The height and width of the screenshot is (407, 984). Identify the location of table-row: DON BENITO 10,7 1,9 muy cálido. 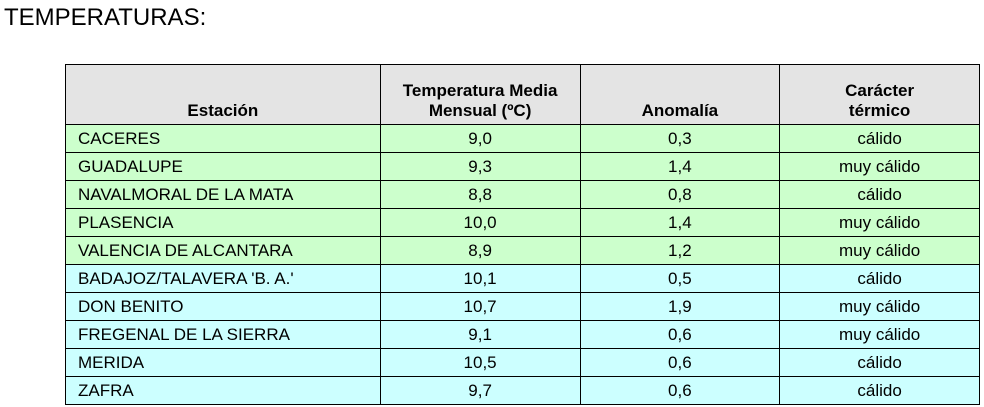
(522, 306).